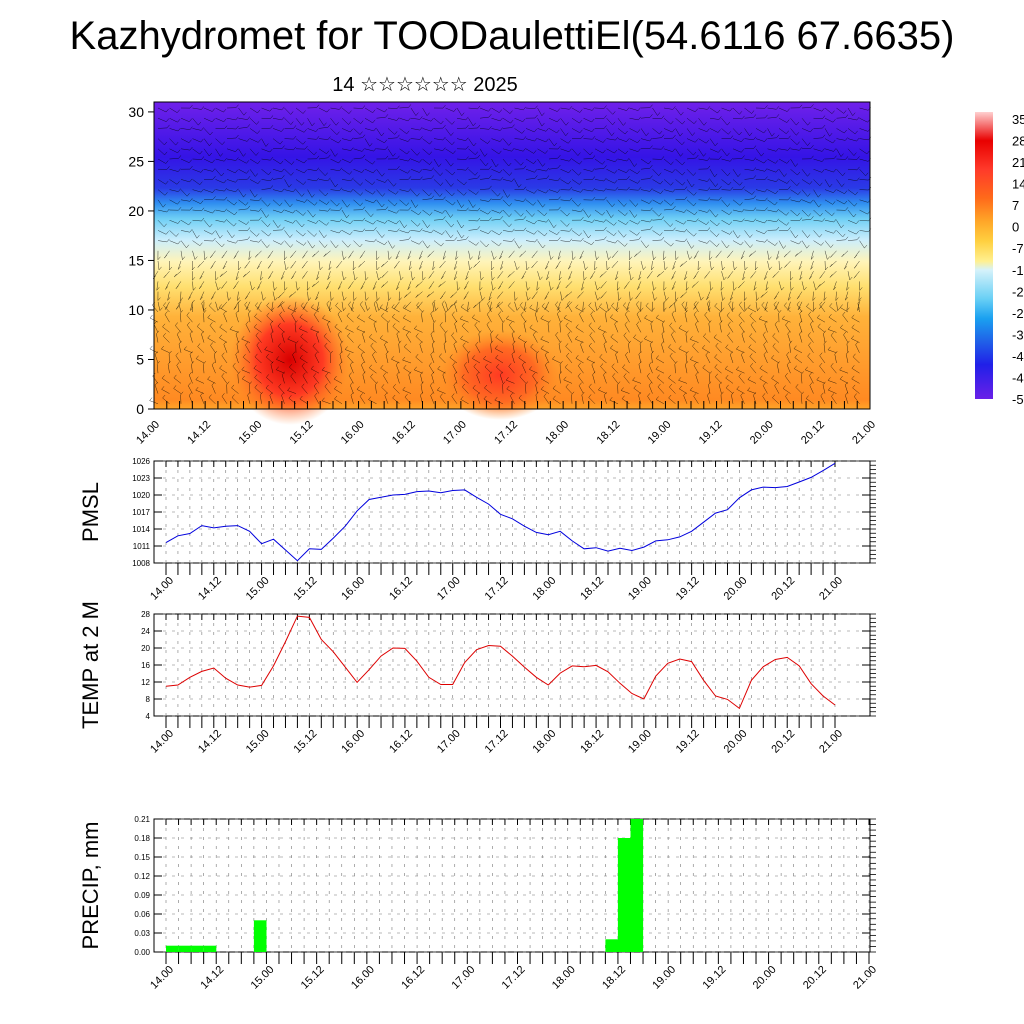  What do you see at coordinates (141, 495) in the screenshot?
I see `y-tick-label: 1020` at bounding box center [141, 495].